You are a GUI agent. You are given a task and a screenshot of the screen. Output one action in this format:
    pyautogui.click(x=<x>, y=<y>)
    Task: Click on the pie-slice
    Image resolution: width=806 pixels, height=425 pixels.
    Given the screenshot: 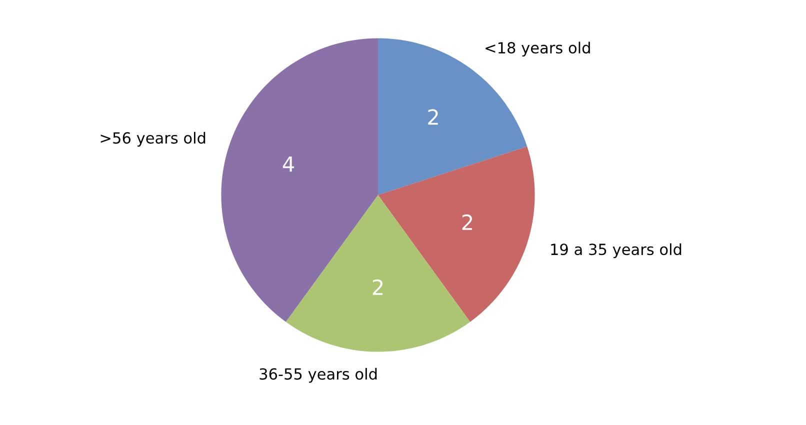 What is the action you would take?
    pyautogui.click(x=378, y=273)
    